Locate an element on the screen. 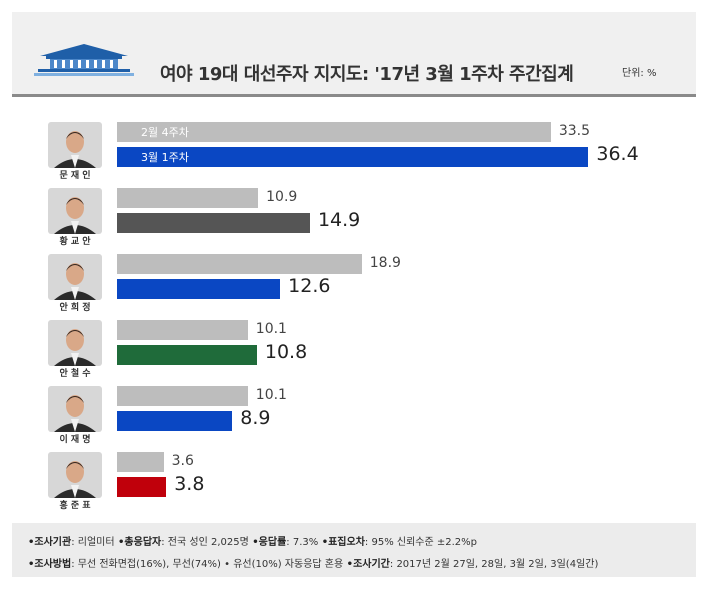  bar-current-week: 3월 1주차 is located at coordinates (353, 157).